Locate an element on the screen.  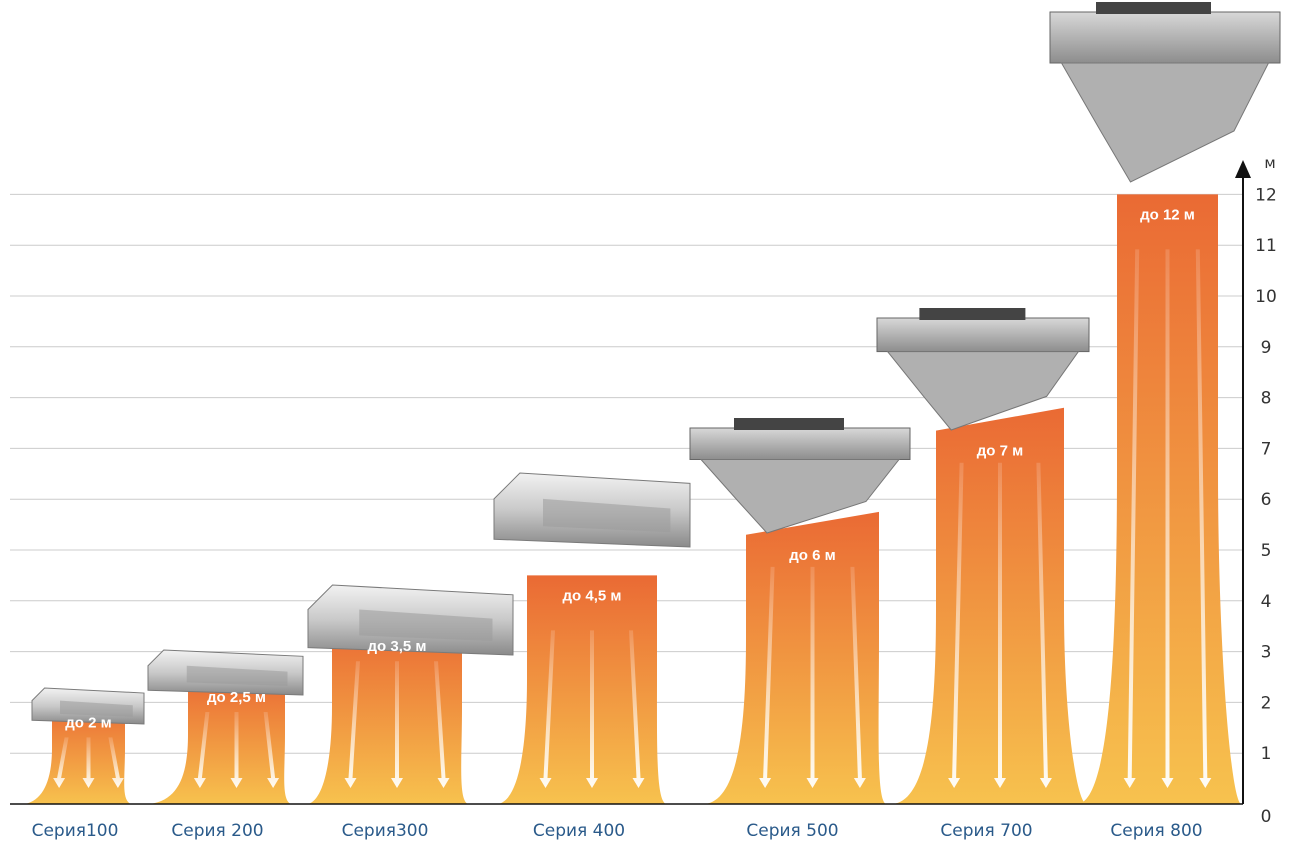
category-label: Серия 700 is located at coordinates (986, 831).